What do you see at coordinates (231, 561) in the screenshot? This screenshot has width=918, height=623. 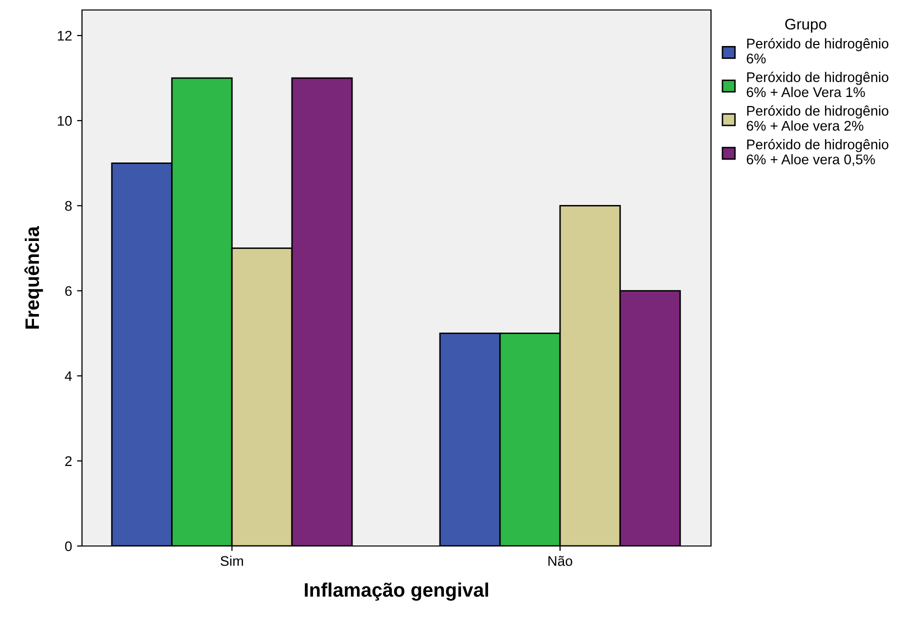 I see `x-tick-label: Sim` at bounding box center [231, 561].